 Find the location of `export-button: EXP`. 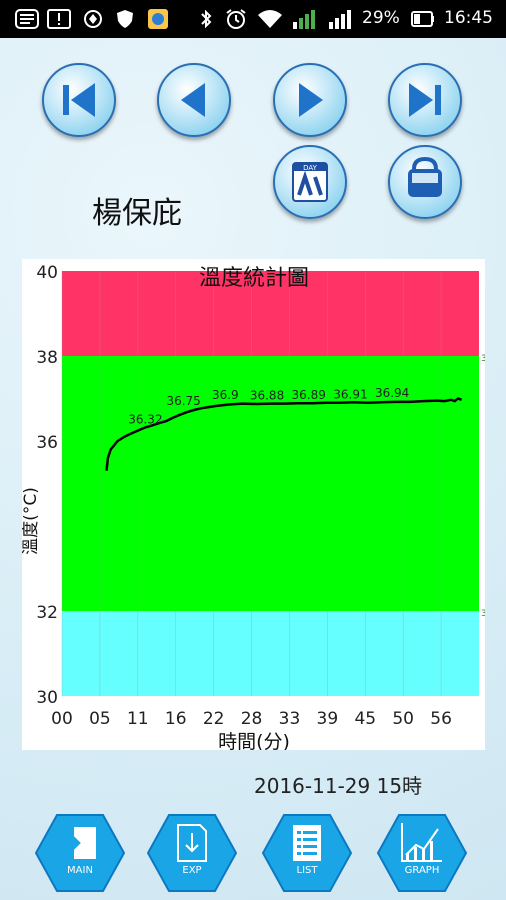

export-button: EXP is located at coordinates (192, 853).